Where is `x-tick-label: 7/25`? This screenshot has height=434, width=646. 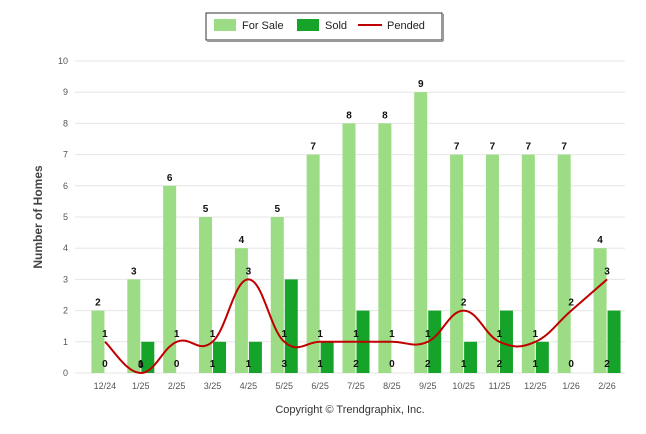
x-tick-label: 7/25 is located at coordinates (356, 386).